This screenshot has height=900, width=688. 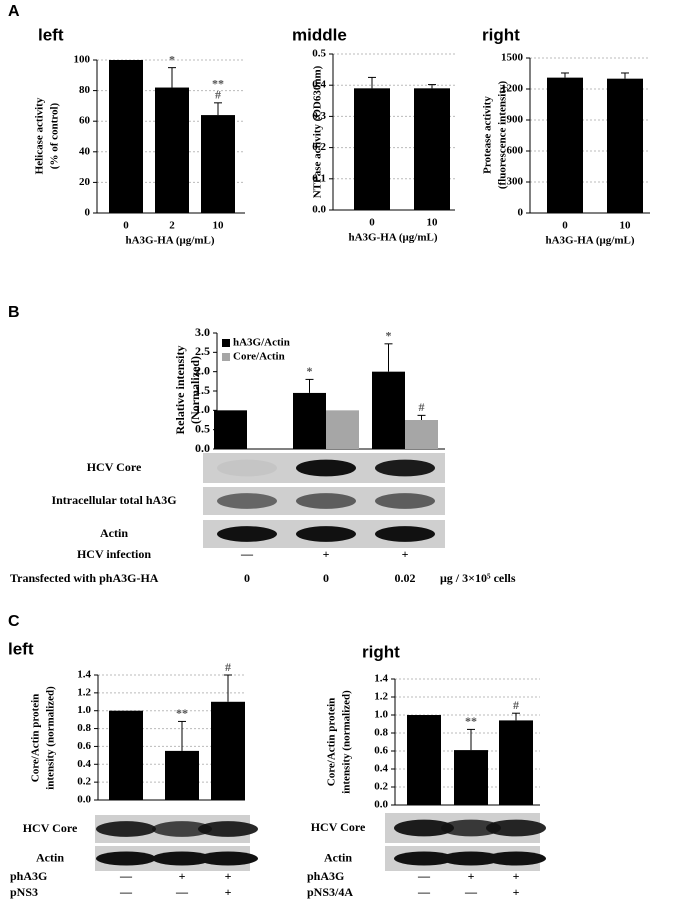 I want to click on y-tick-label: 20, so click(x=85, y=182).